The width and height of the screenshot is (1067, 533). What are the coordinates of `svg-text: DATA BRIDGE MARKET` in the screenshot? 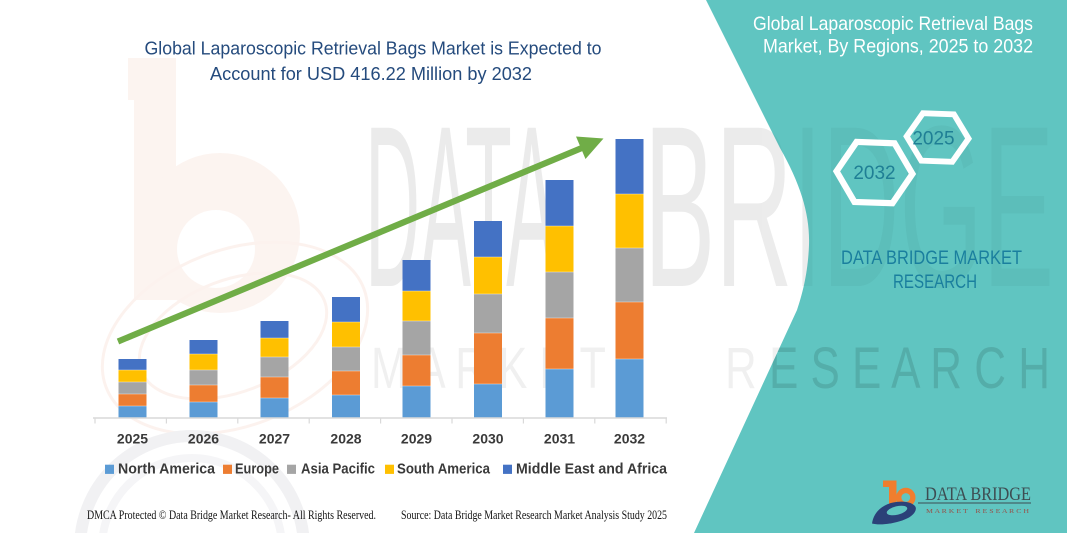 It's located at (931, 258).